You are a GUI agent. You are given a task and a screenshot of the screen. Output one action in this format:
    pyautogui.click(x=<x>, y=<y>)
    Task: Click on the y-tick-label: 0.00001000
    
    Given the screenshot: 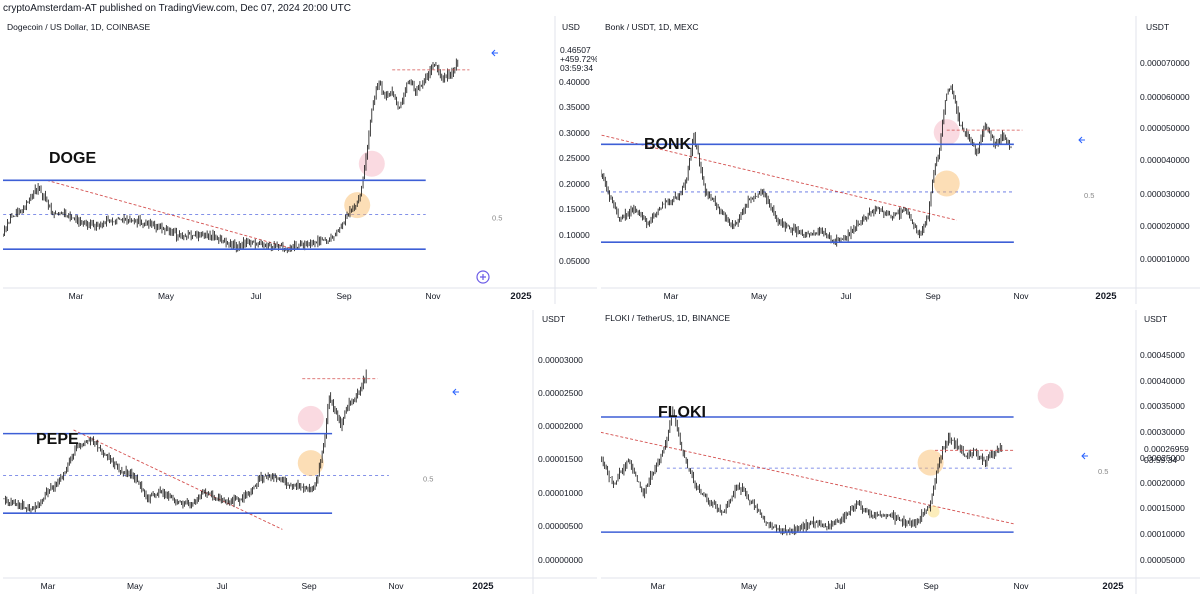 What is the action you would take?
    pyautogui.click(x=560, y=493)
    